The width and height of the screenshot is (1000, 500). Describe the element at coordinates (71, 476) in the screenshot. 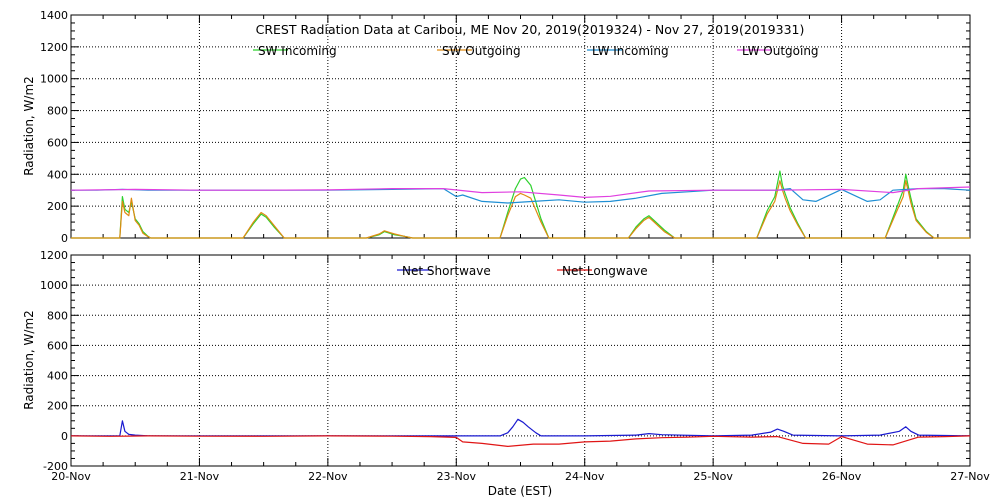

I see `x-tick-label: 20-Nov` at that location.